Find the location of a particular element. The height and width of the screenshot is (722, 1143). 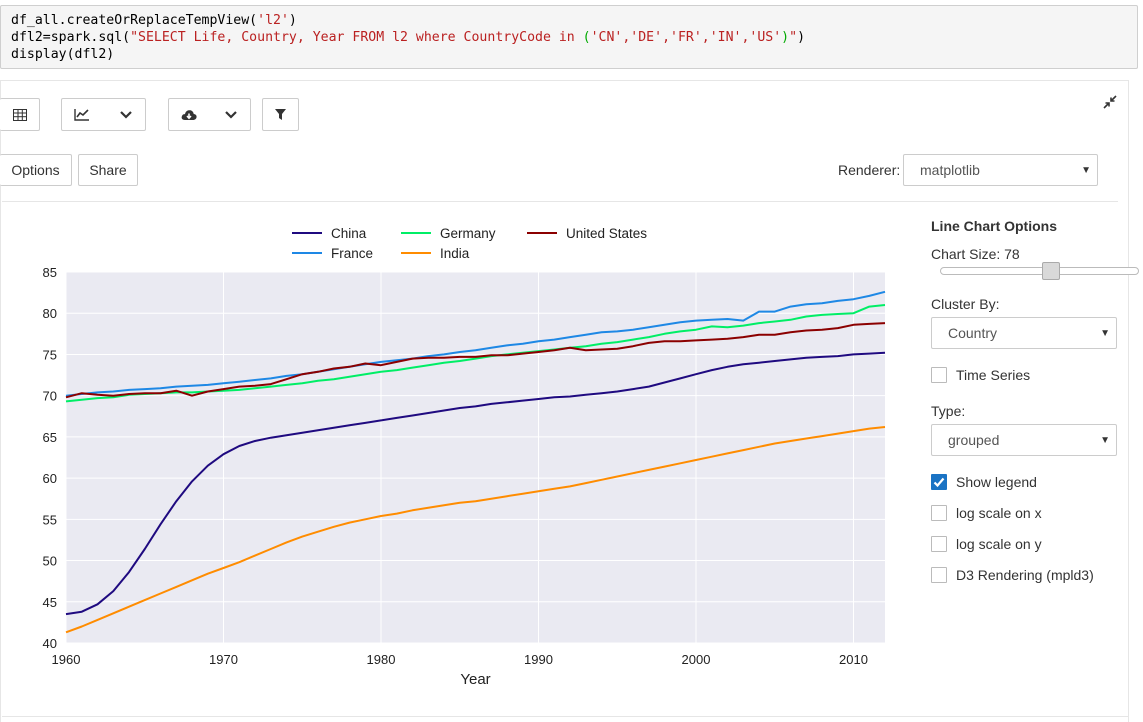

checkmark-icon is located at coordinates (939, 482).